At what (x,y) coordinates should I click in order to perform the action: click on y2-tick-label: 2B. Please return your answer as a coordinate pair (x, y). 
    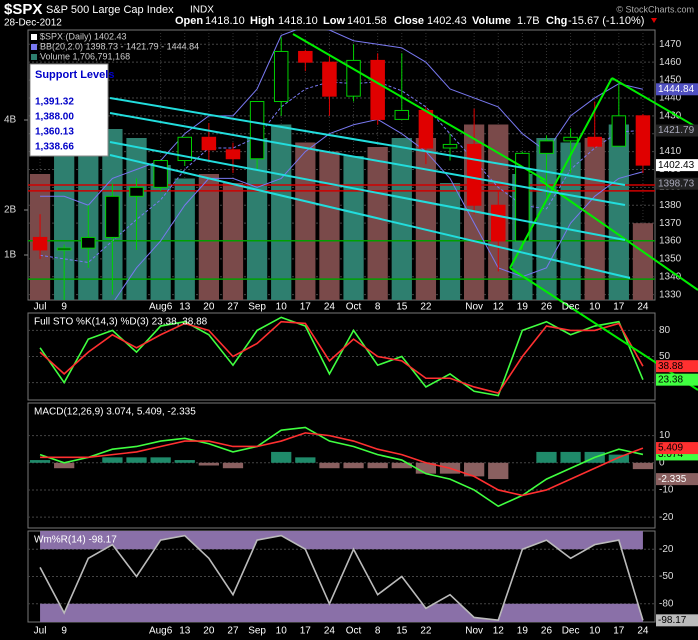
    Looking at the image, I should click on (10, 210).